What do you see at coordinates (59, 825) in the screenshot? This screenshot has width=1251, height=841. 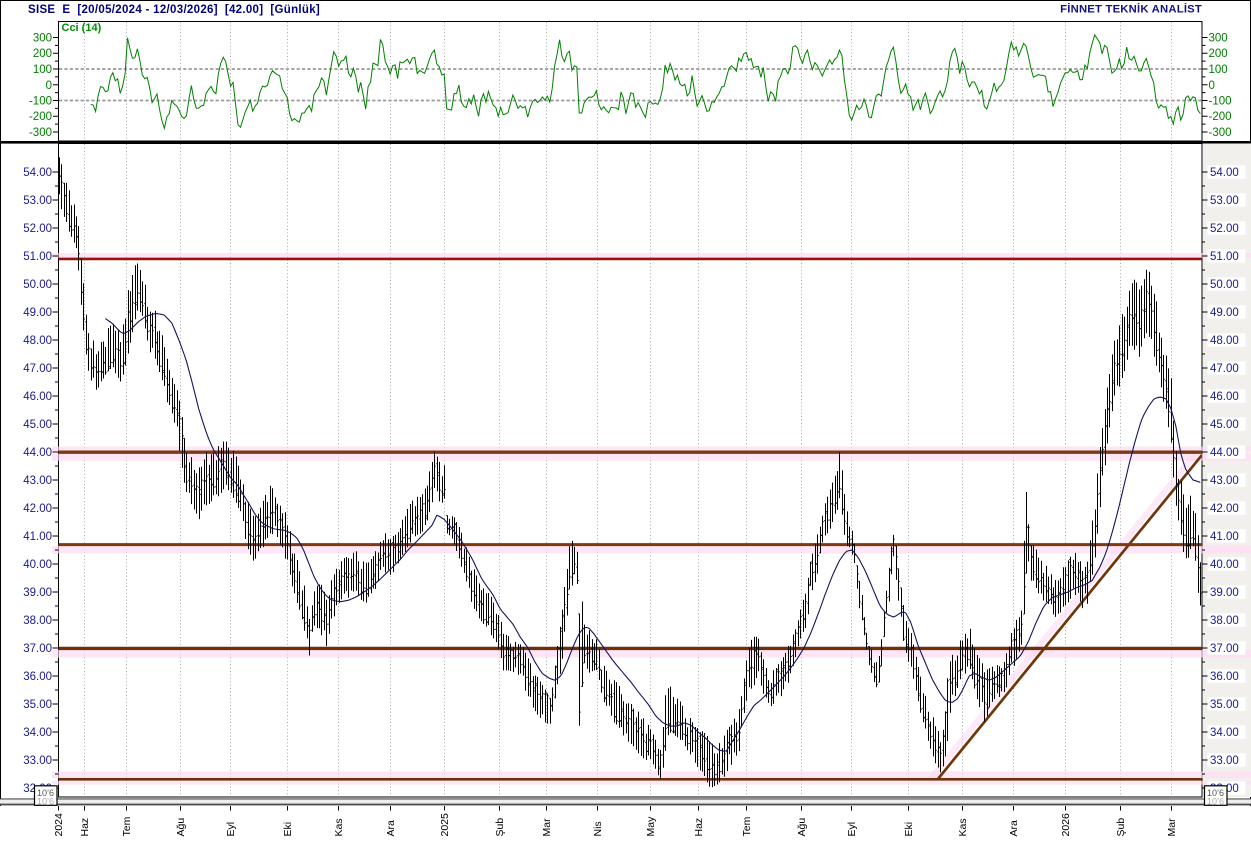 I see `svg-text: 2024` at bounding box center [59, 825].